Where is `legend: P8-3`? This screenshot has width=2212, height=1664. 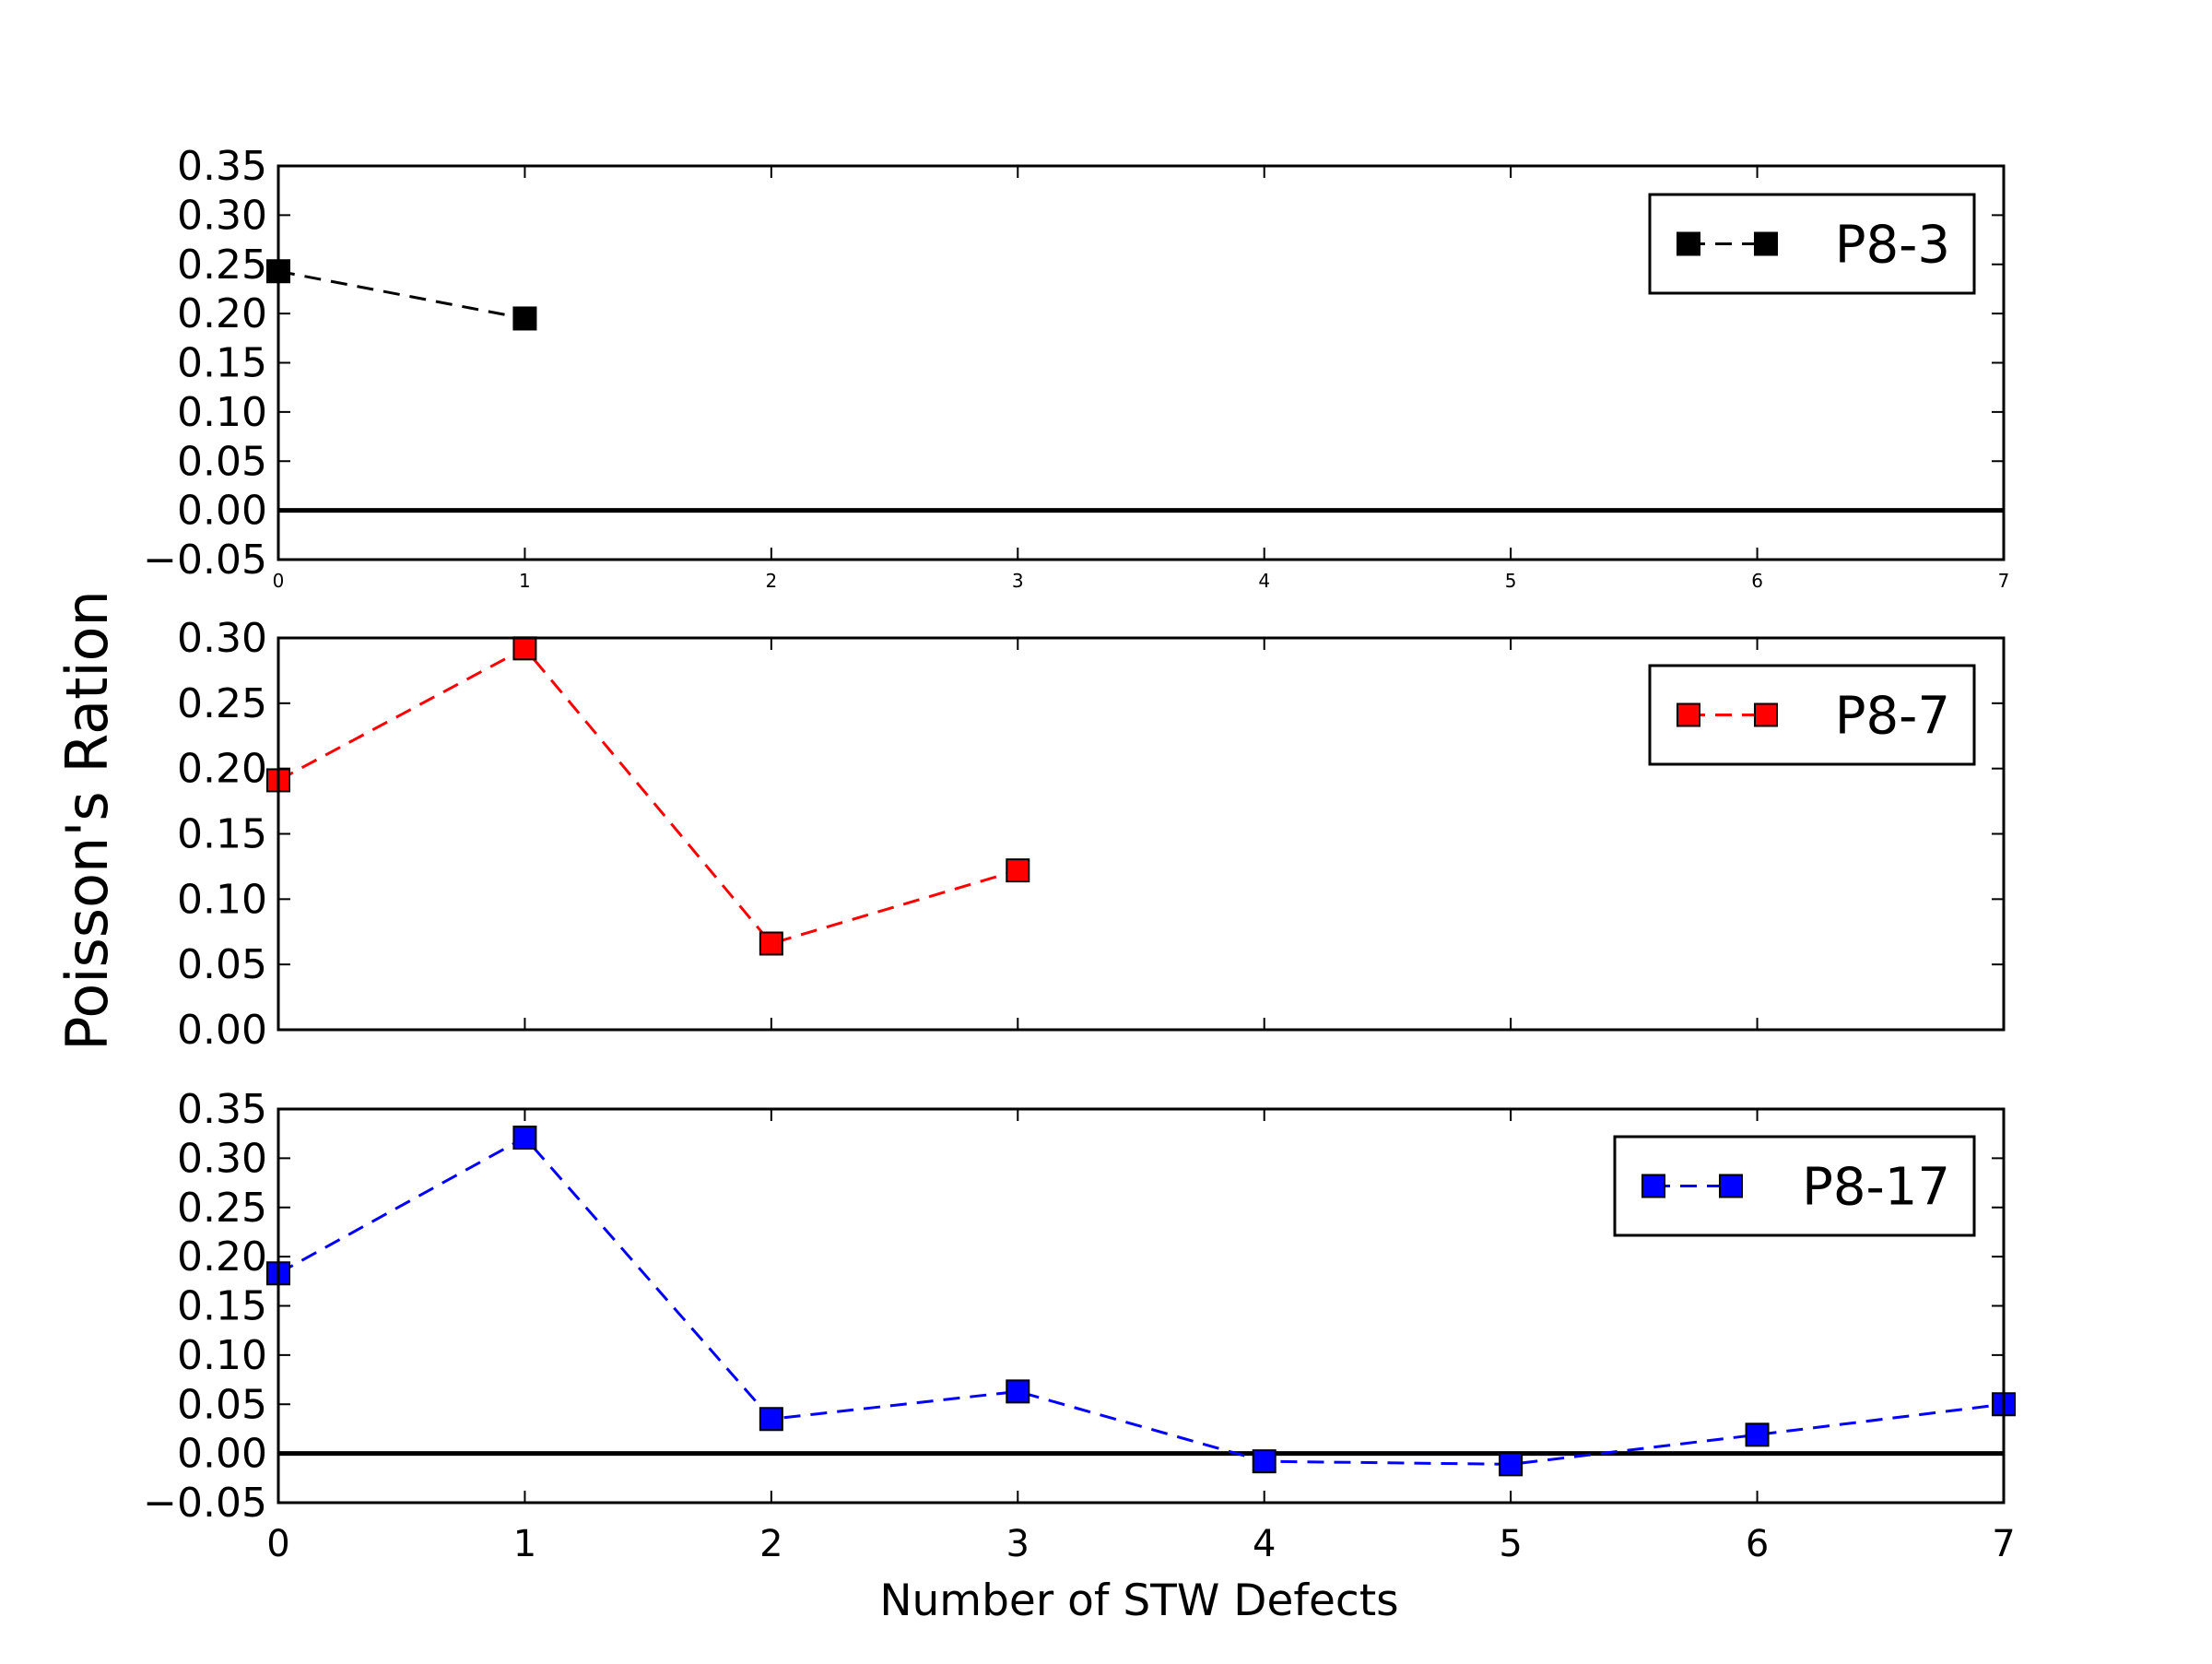 legend: P8-3 is located at coordinates (1812, 244).